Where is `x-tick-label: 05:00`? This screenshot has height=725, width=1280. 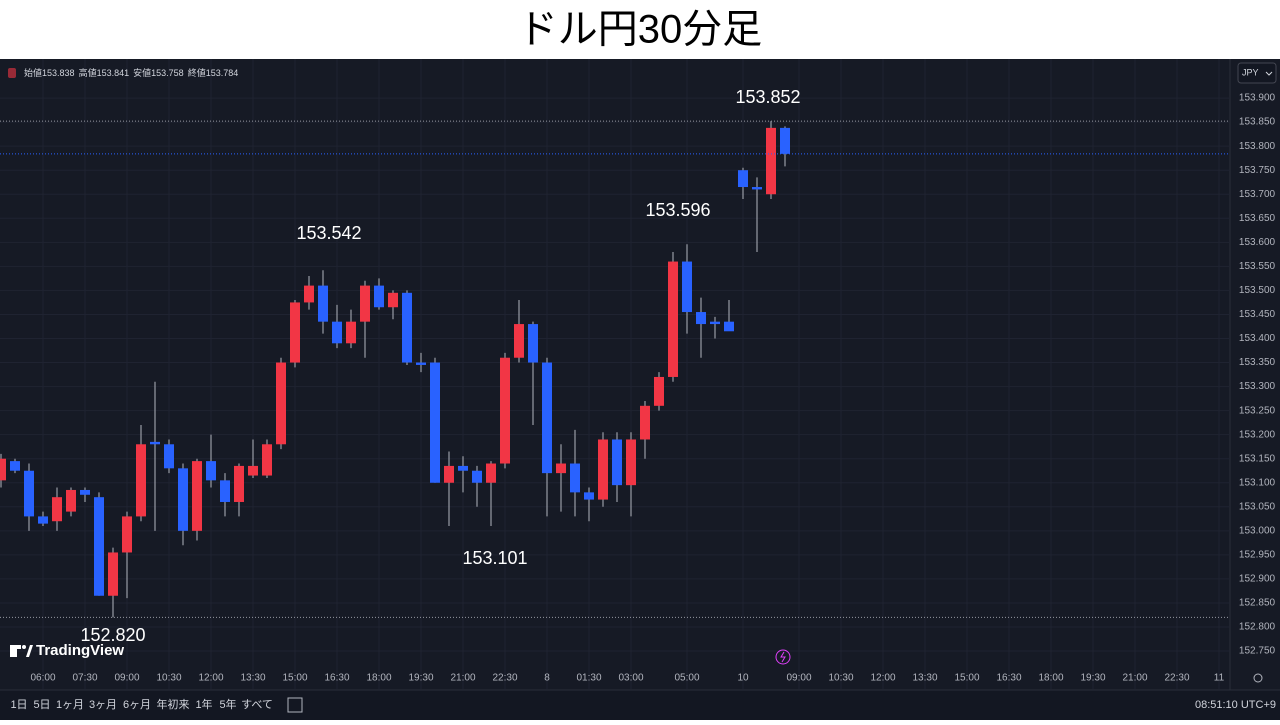
x-tick-label: 05:00 is located at coordinates (686, 678).